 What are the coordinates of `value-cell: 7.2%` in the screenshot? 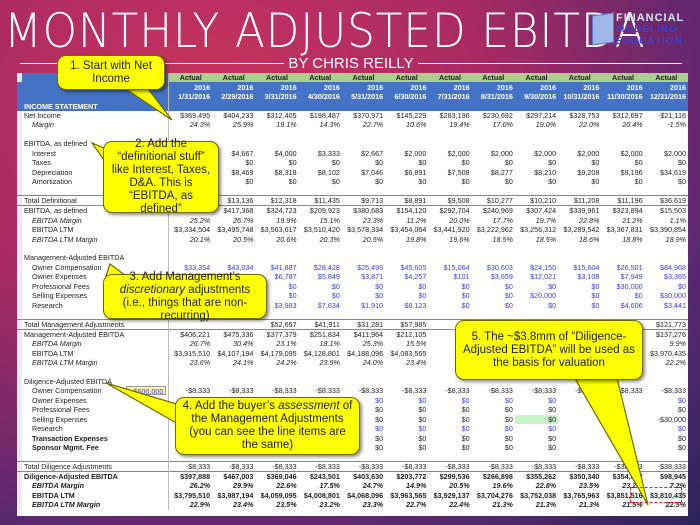 It's located at (677, 486).